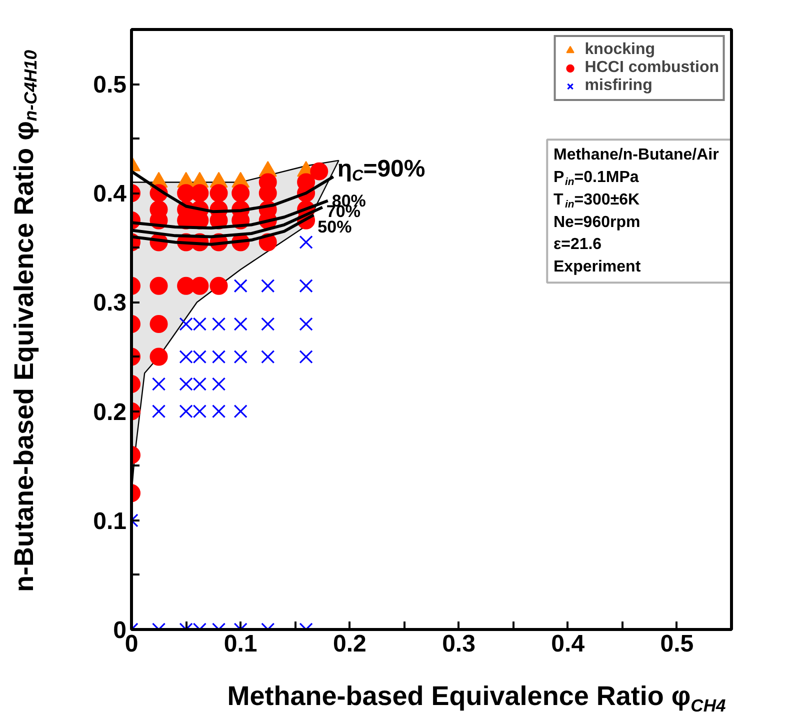 The width and height of the screenshot is (803, 722). Describe the element at coordinates (636, 155) in the screenshot. I see `annotation: Methane/n-Butane/Air` at that location.